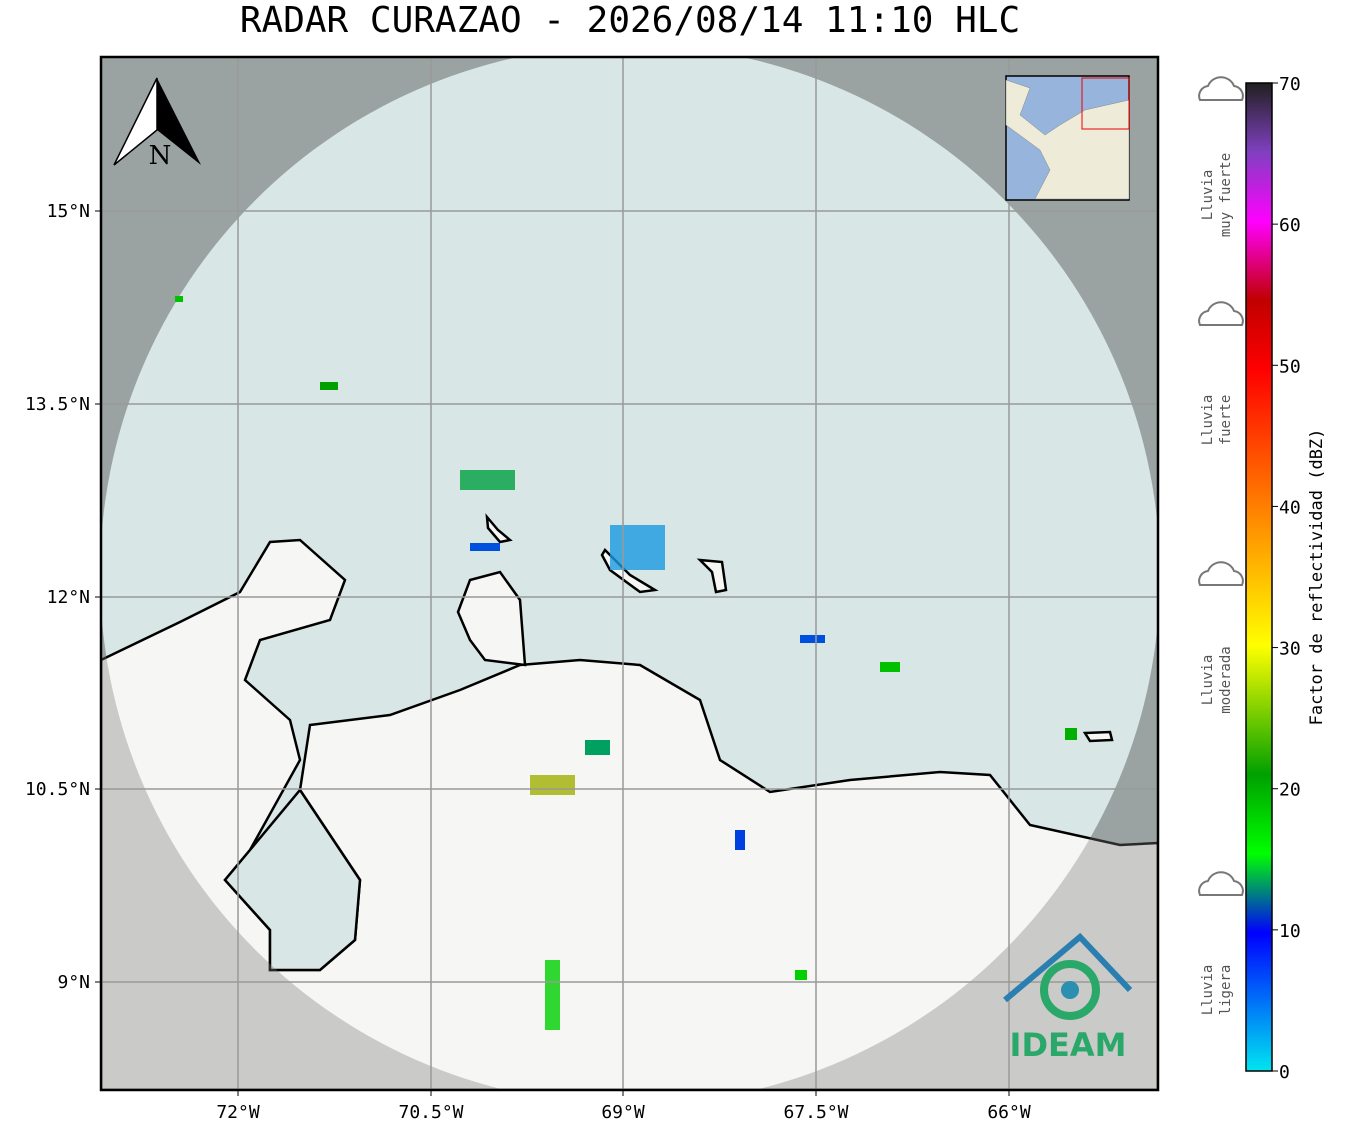  Describe the element at coordinates (815, 1112) in the screenshot. I see `lon-label: 67.5°W` at that location.